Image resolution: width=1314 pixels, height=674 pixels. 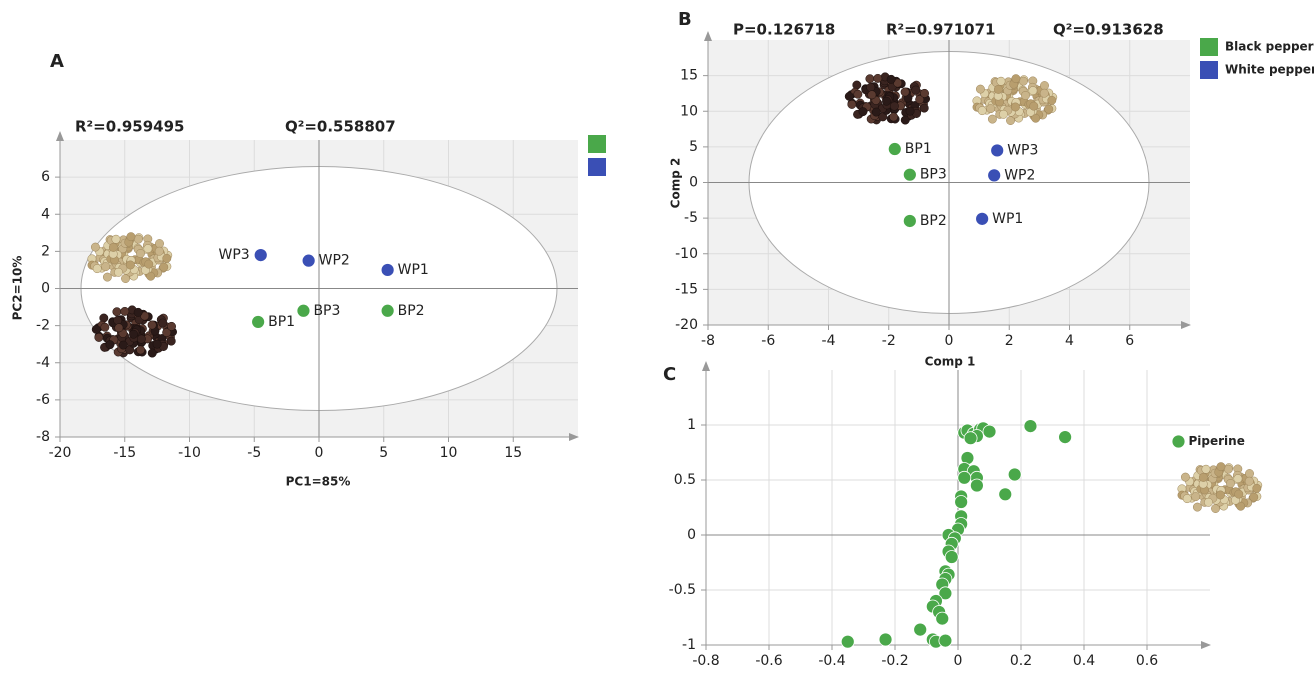 What do you see at coordinates (685, 480) in the screenshot?
I see `y-tick-label: 0.5` at bounding box center [685, 480].